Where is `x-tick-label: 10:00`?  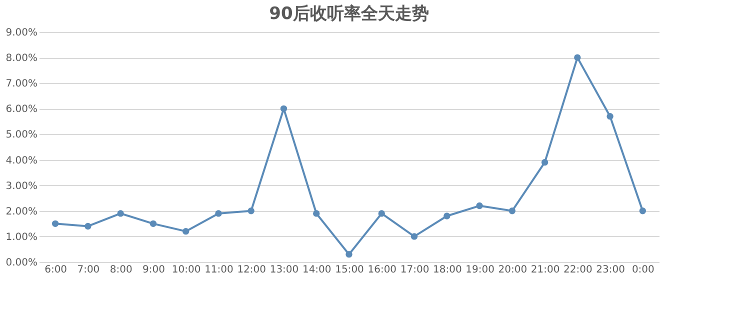 x-tick-label: 10:00 is located at coordinates (186, 270).